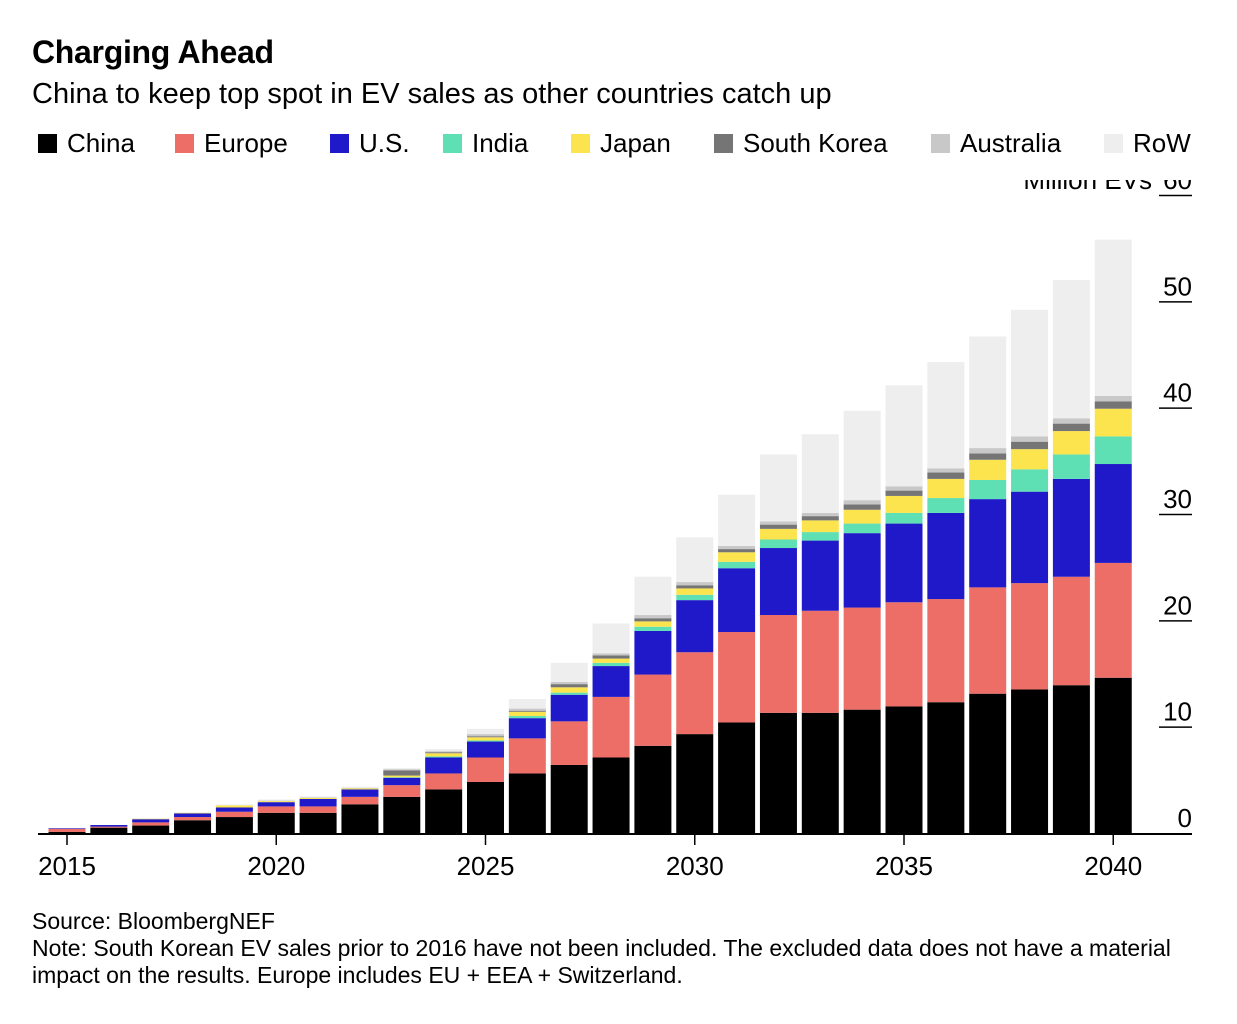  Describe the element at coordinates (737, 547) in the screenshot. I see `bar-australia-2031` at that location.